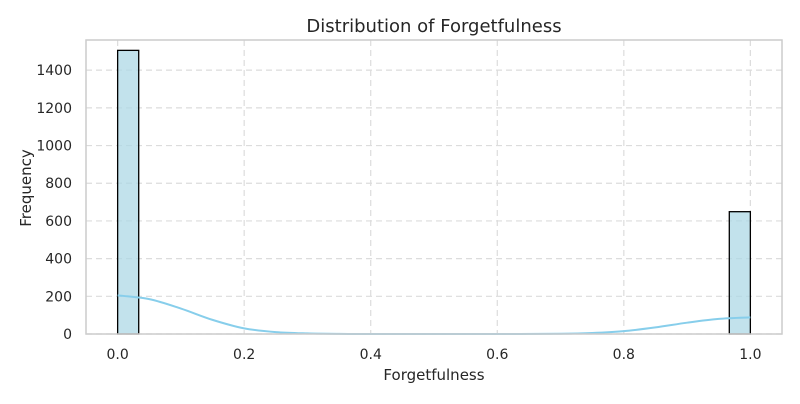 Image resolution: width=800 pixels, height=404 pixels. I want to click on y-axis-label: Frequency, so click(26, 188).